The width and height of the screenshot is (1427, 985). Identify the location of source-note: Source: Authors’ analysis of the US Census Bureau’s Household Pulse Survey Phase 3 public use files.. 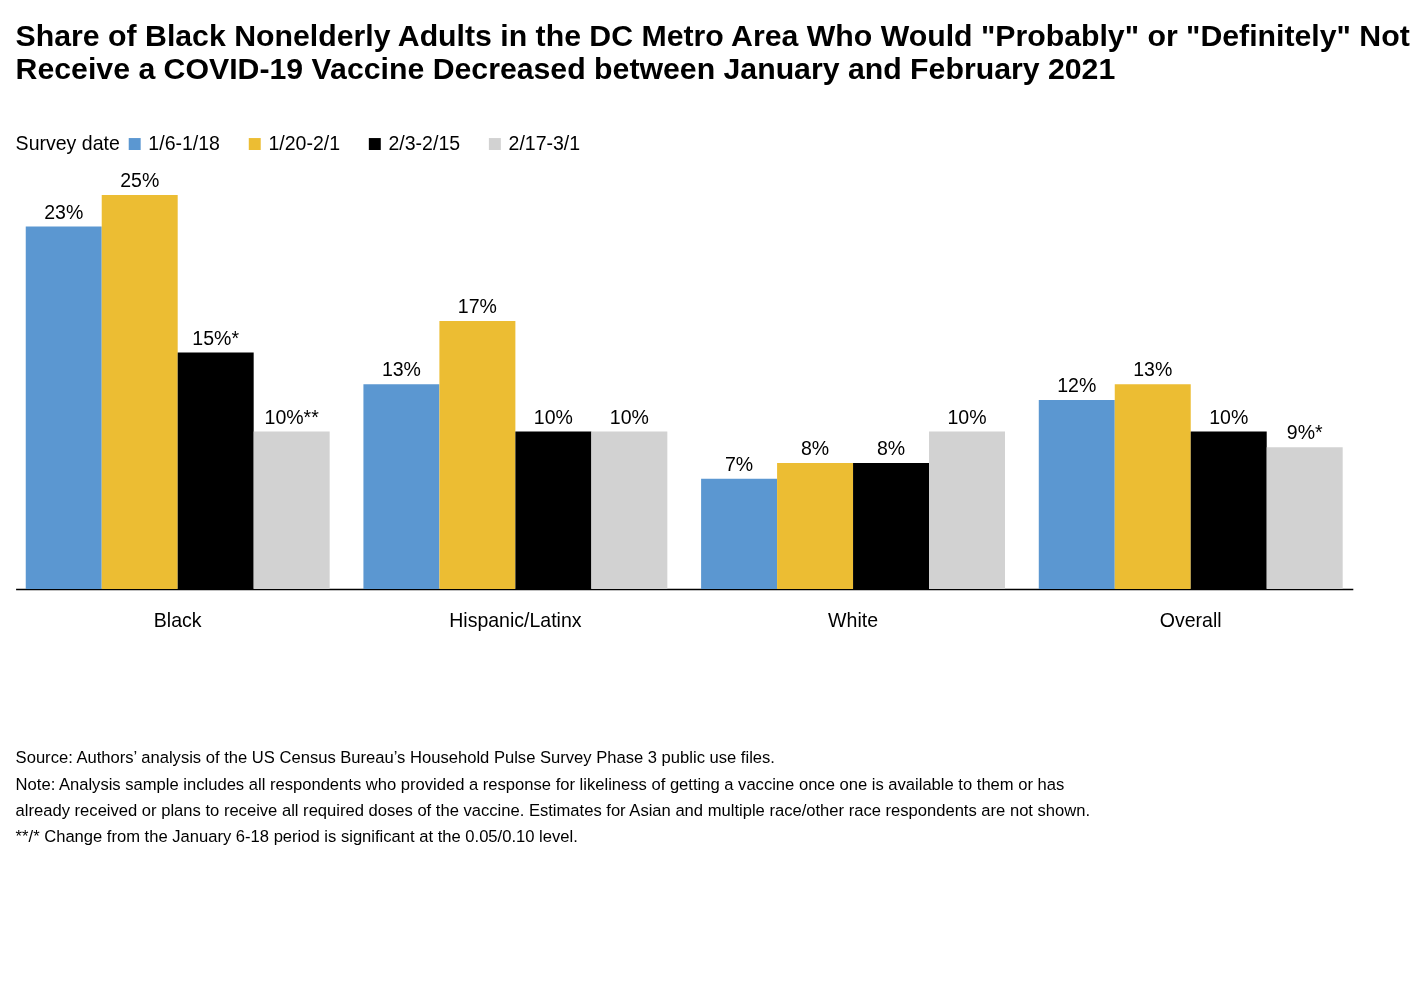
(395, 758).